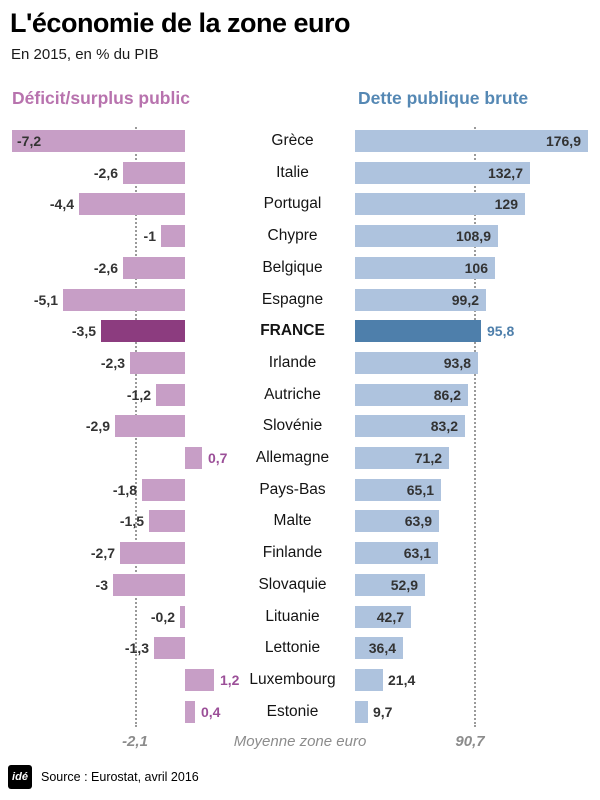 The width and height of the screenshot is (600, 800). What do you see at coordinates (97, 426) in the screenshot?
I see `deficit-value: -2,9` at bounding box center [97, 426].